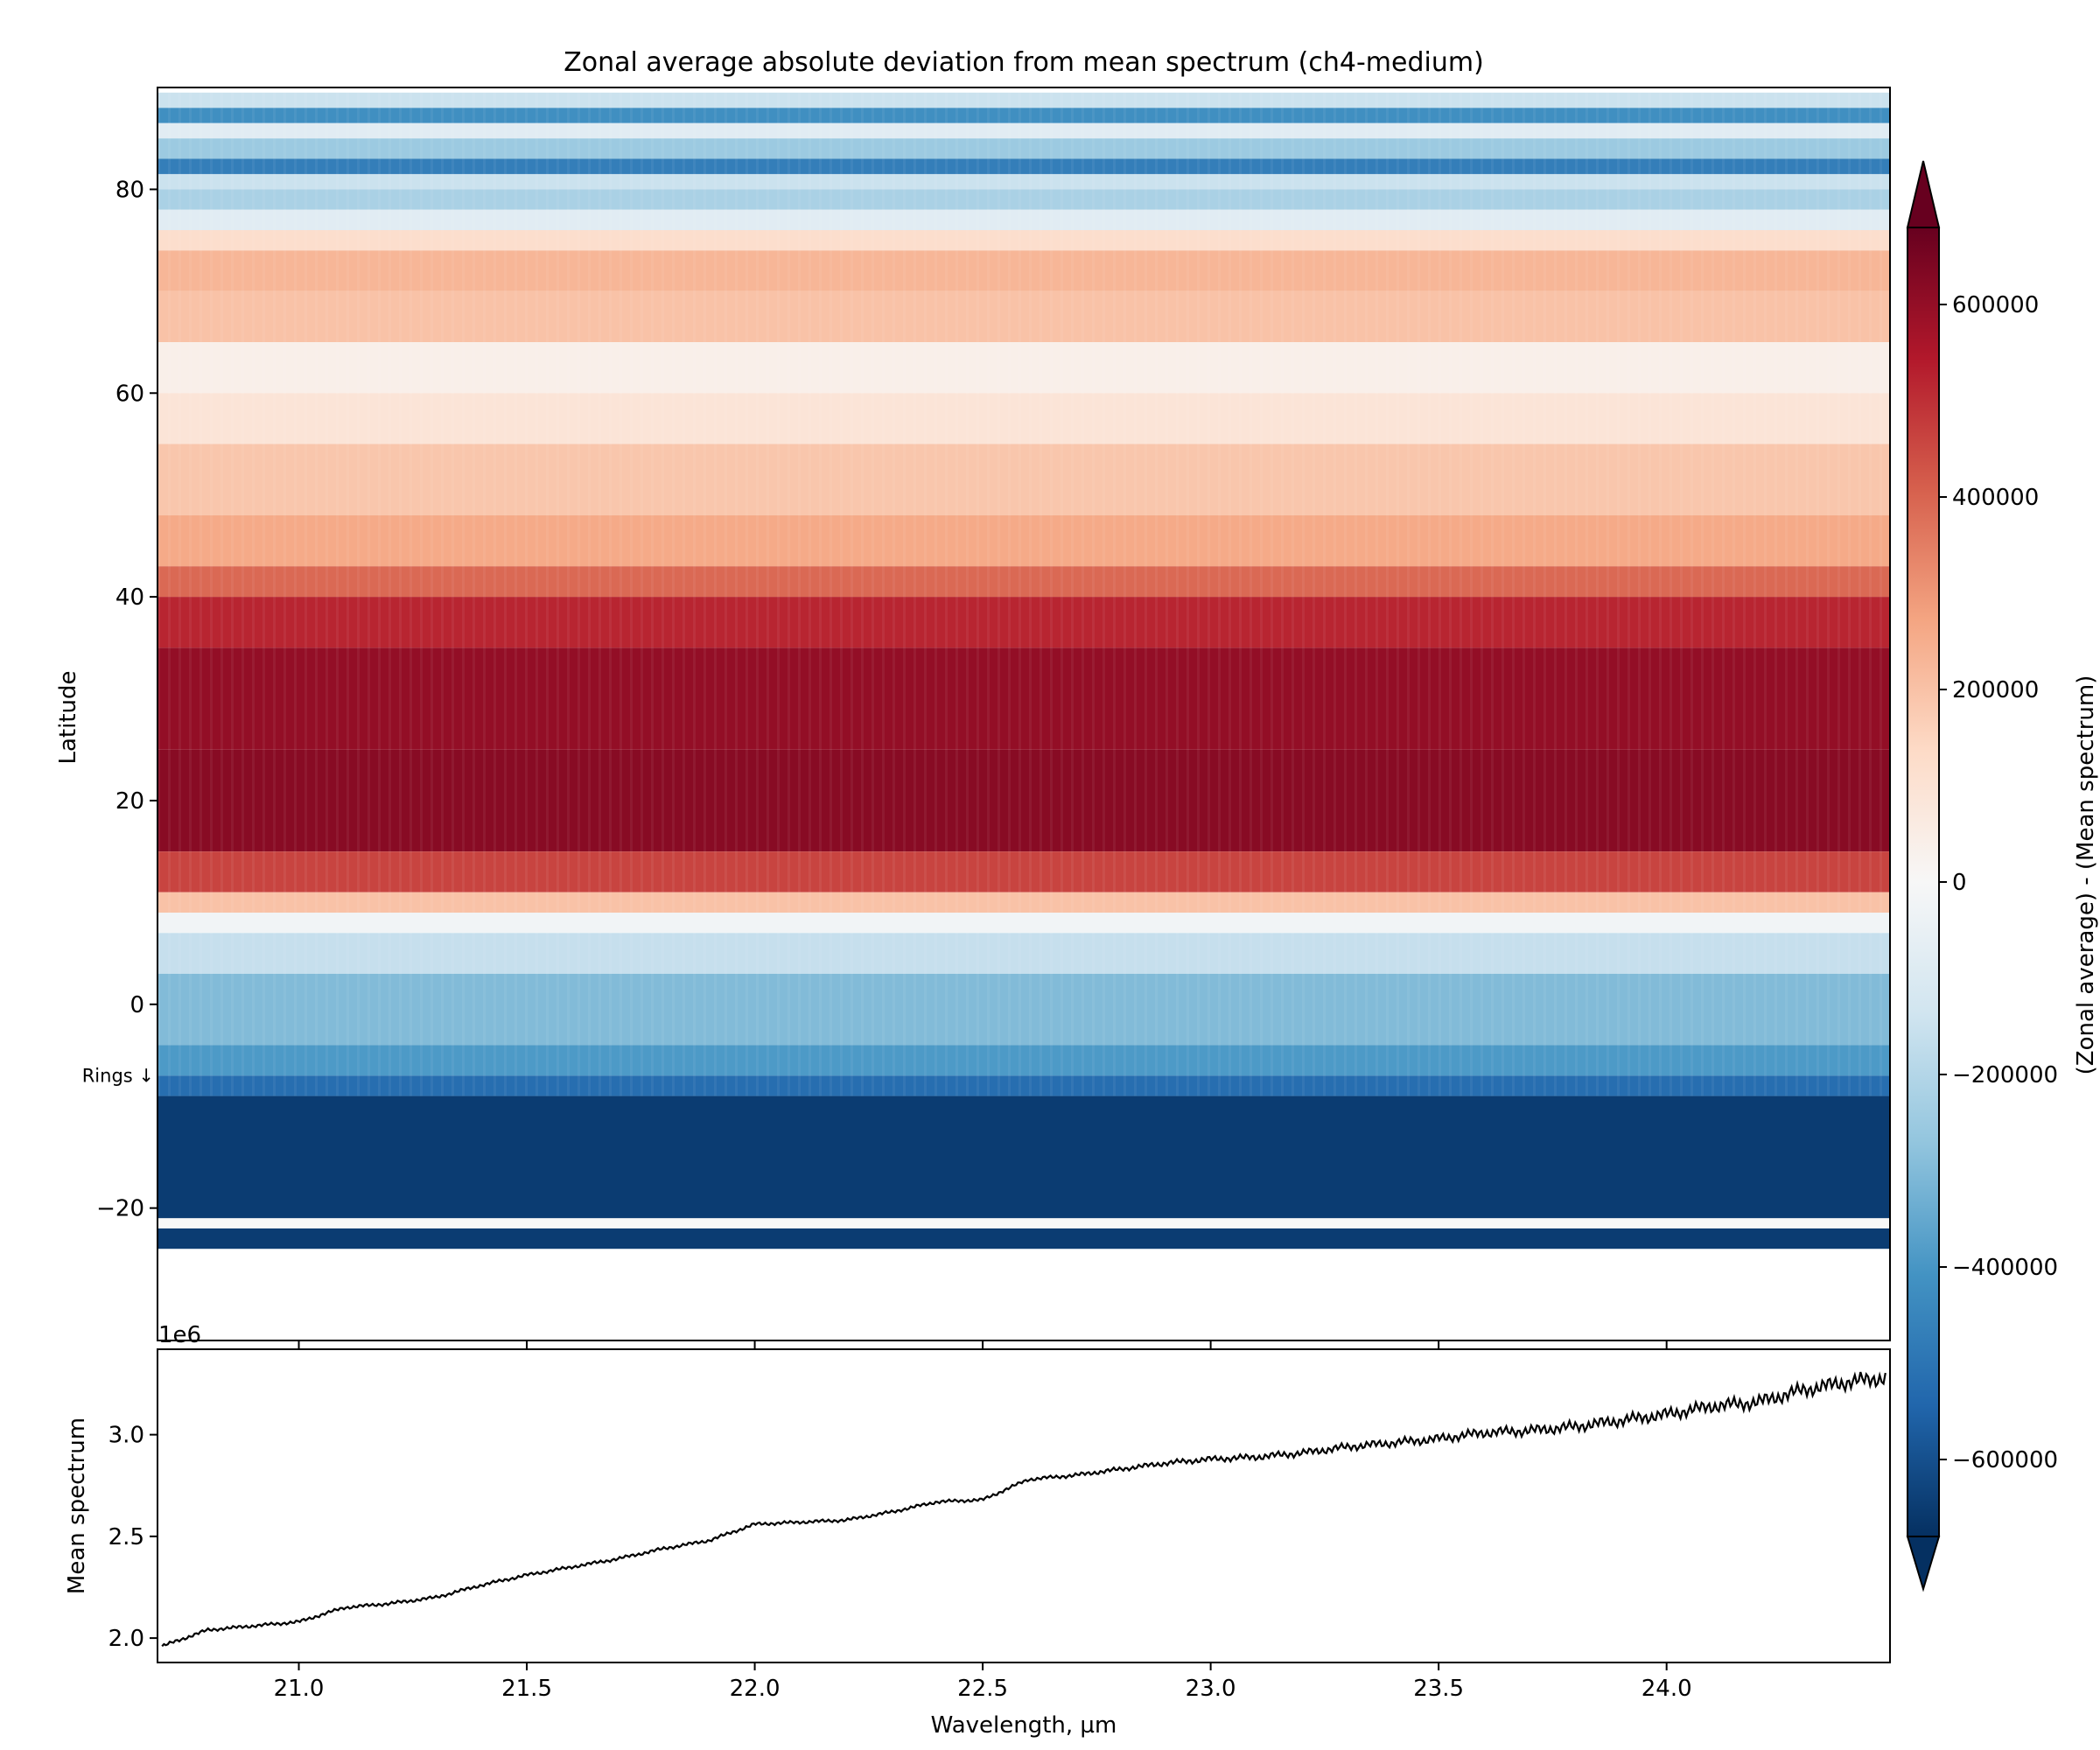 The width and height of the screenshot is (2100, 1750). Describe the element at coordinates (299, 1689) in the screenshot. I see `line-x-tick-label: 21.0` at that location.